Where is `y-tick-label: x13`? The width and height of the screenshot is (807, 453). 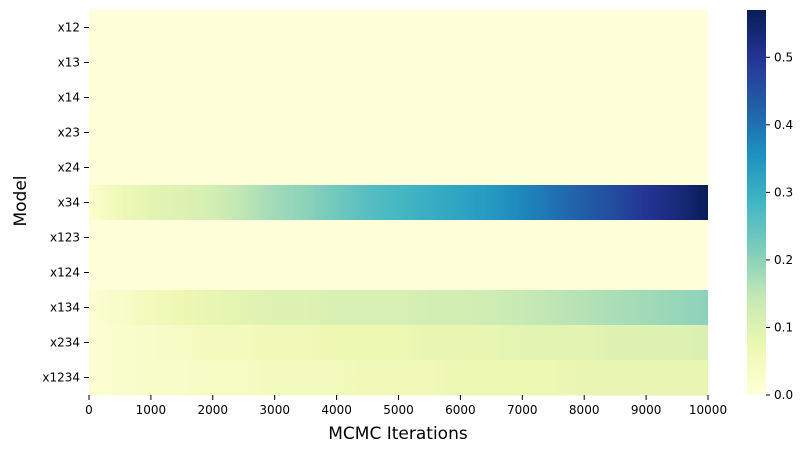
y-tick-label: x13 is located at coordinates (69, 63).